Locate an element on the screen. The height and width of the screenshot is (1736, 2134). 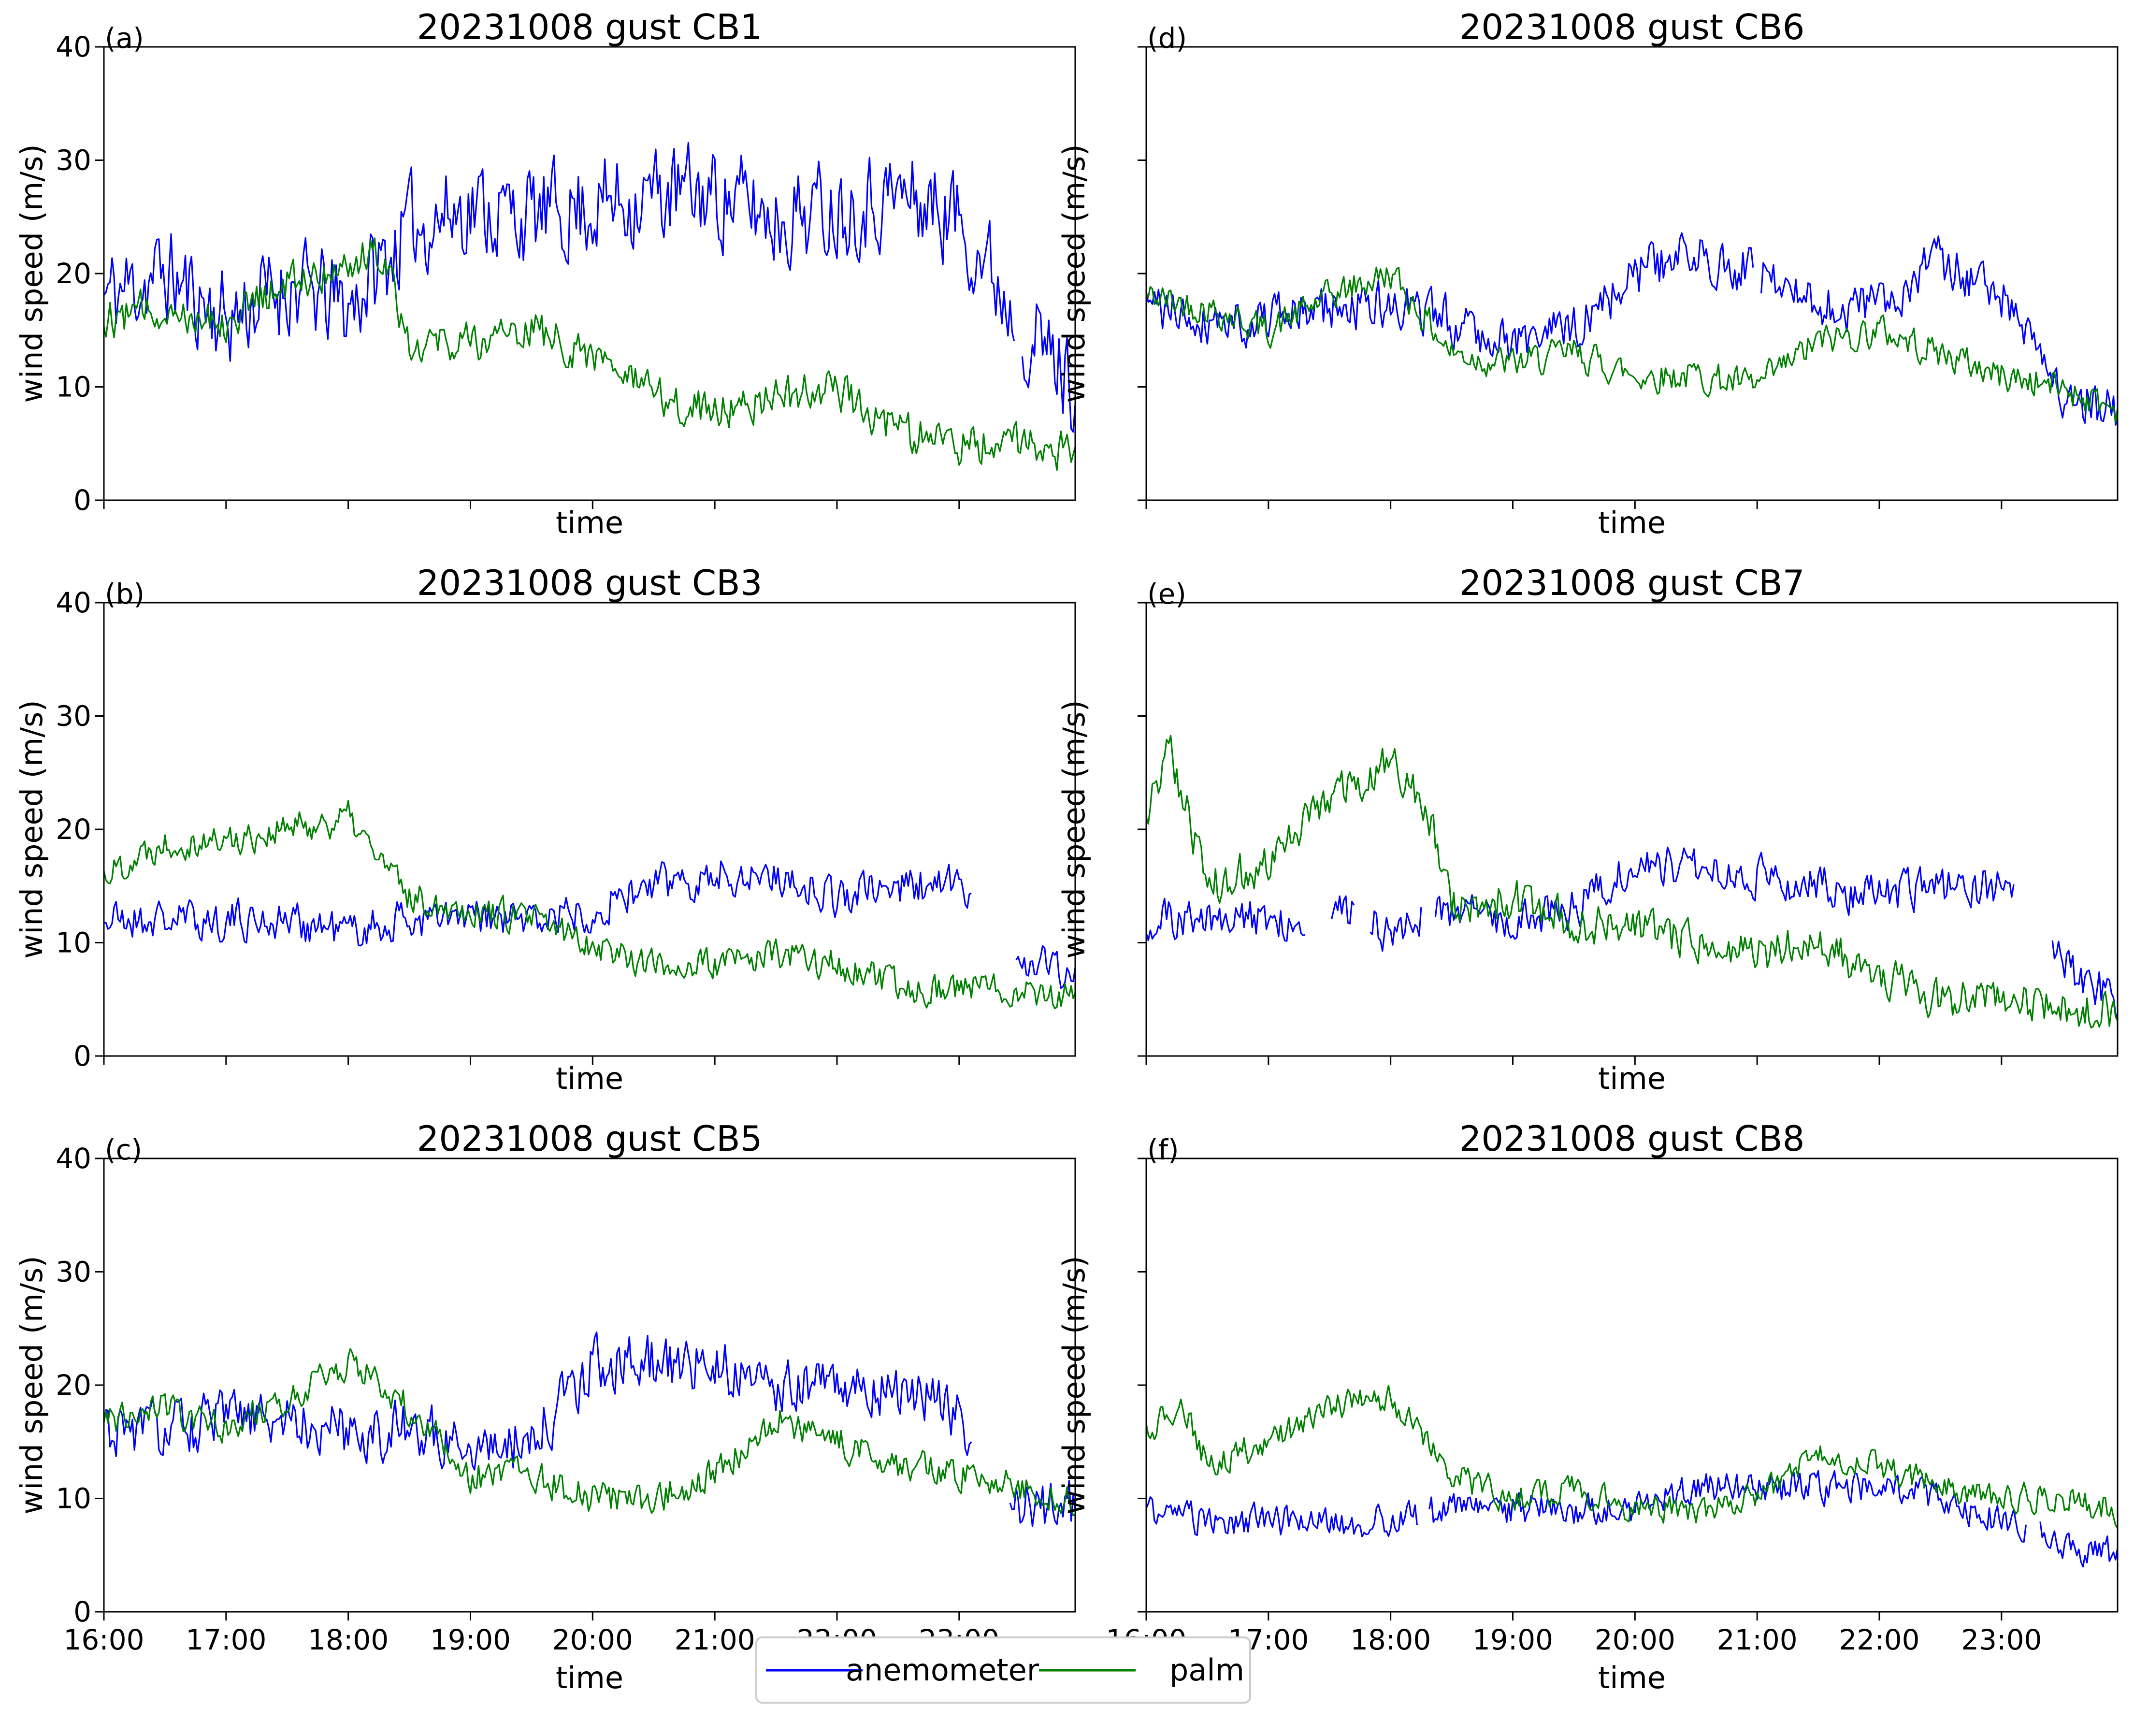
panel-label-d: (d) is located at coordinates (1167, 38).